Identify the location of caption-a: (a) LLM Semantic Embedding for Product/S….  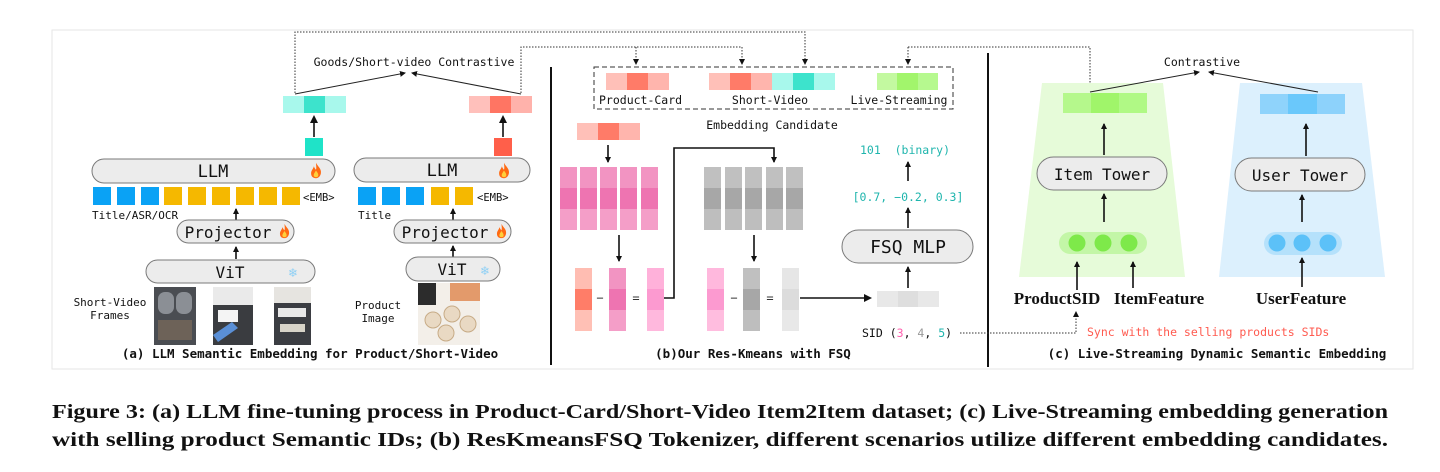
(310, 353).